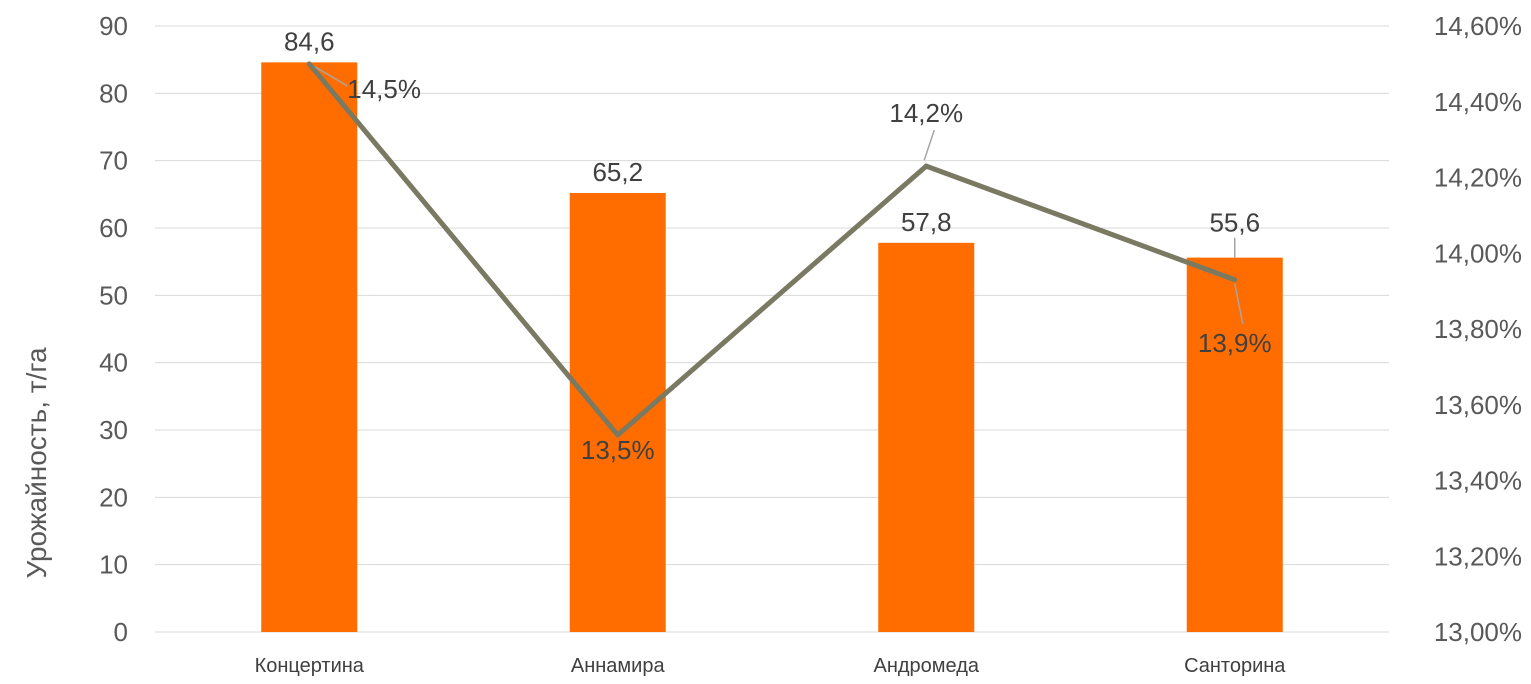 The image size is (1531, 684). I want to click on left-axis-ticks: 0 10 20 30 40 50 60 70 80 90, so click(113, 329).